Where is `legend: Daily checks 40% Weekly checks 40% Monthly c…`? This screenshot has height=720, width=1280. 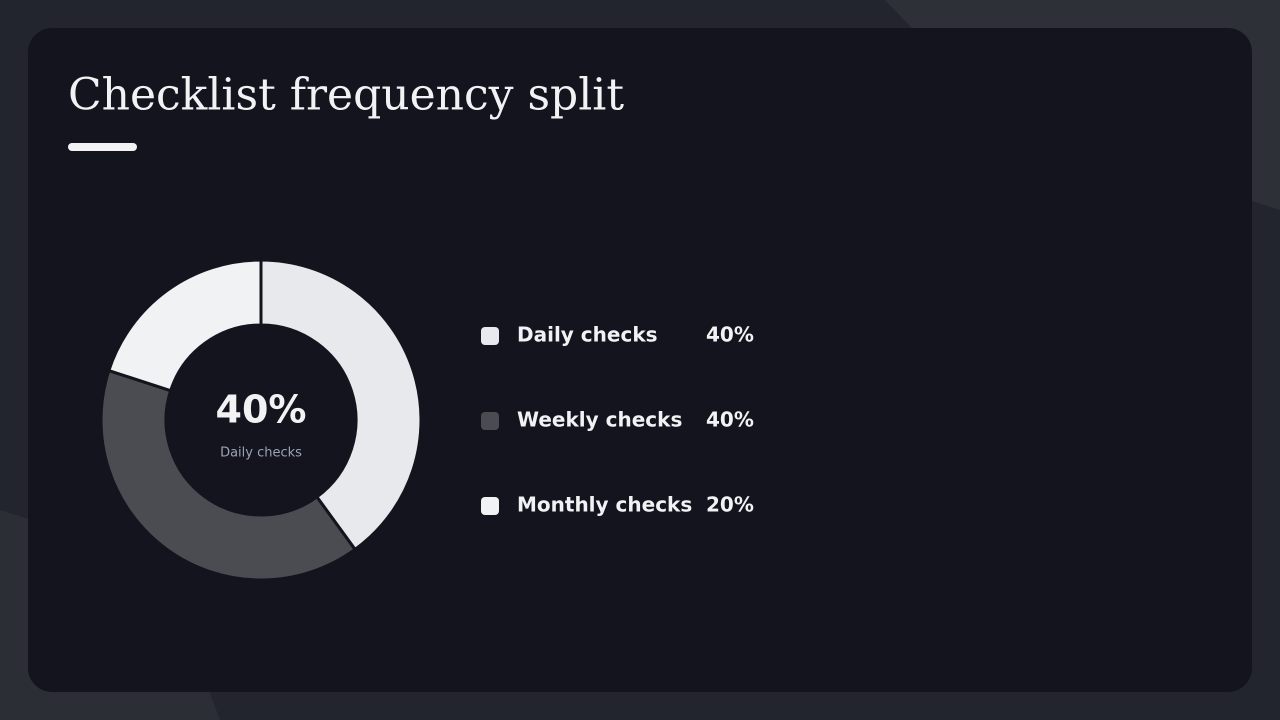 legend: Daily checks 40% Weekly checks 40% Monthly c… is located at coordinates (617, 420).